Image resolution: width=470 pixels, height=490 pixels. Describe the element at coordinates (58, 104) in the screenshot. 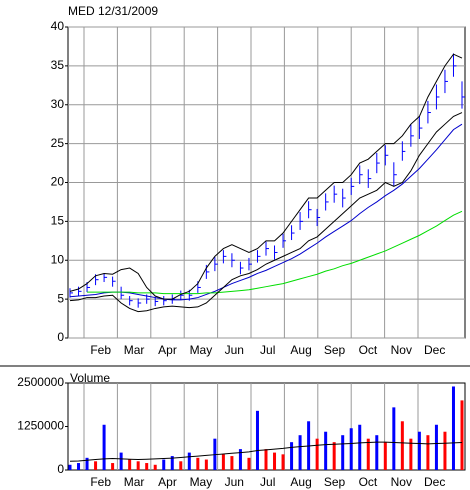

I see `y-tick-label: 30` at that location.